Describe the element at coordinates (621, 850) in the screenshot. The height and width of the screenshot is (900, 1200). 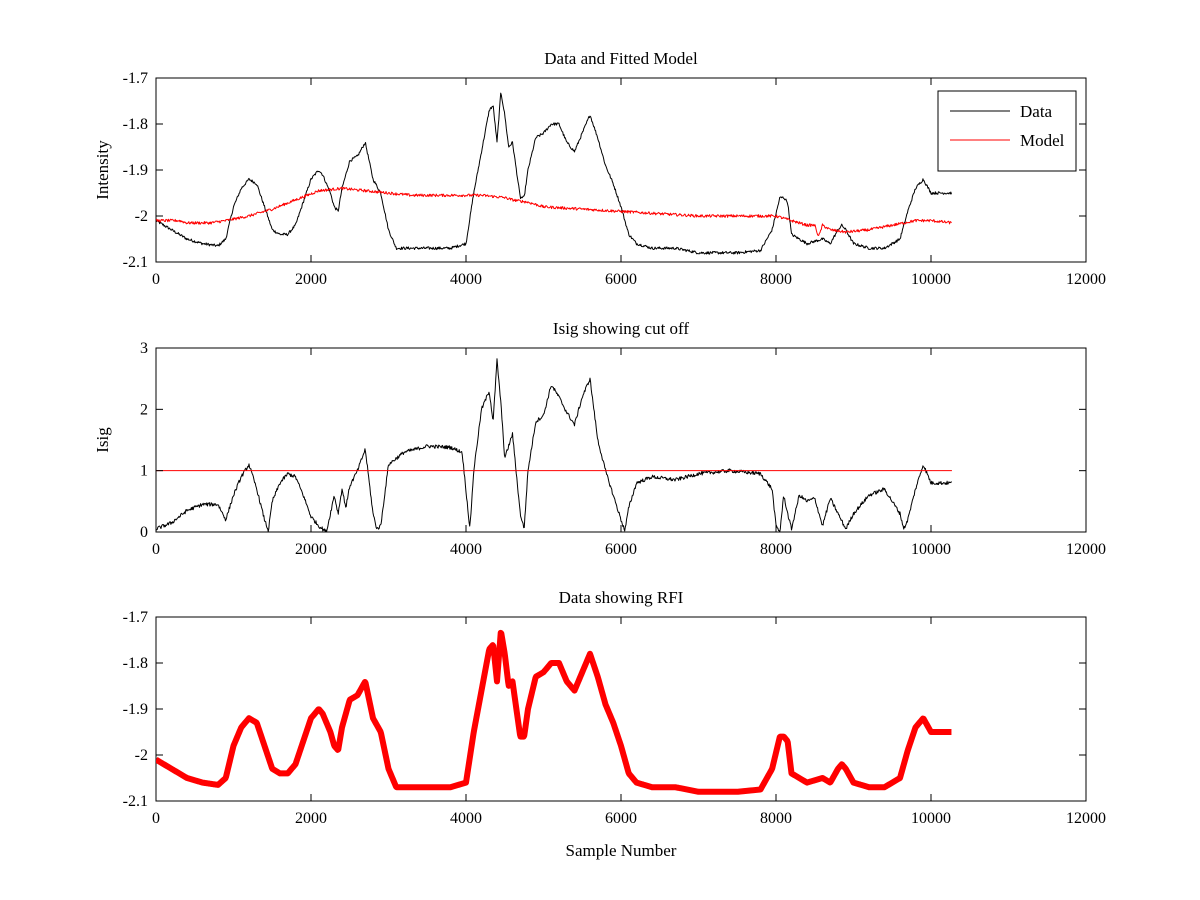
I see `x-axis-label: Sample Number` at that location.